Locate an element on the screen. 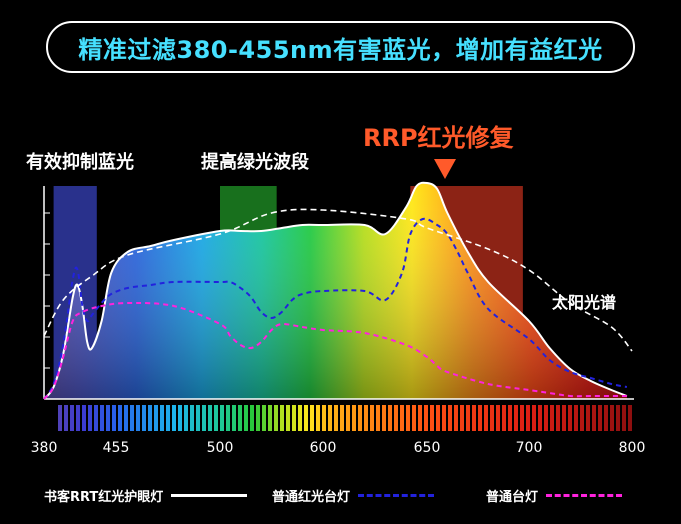 Image resolution: width=681 pixels, height=524 pixels. x-tick-label: 700 is located at coordinates (529, 448).